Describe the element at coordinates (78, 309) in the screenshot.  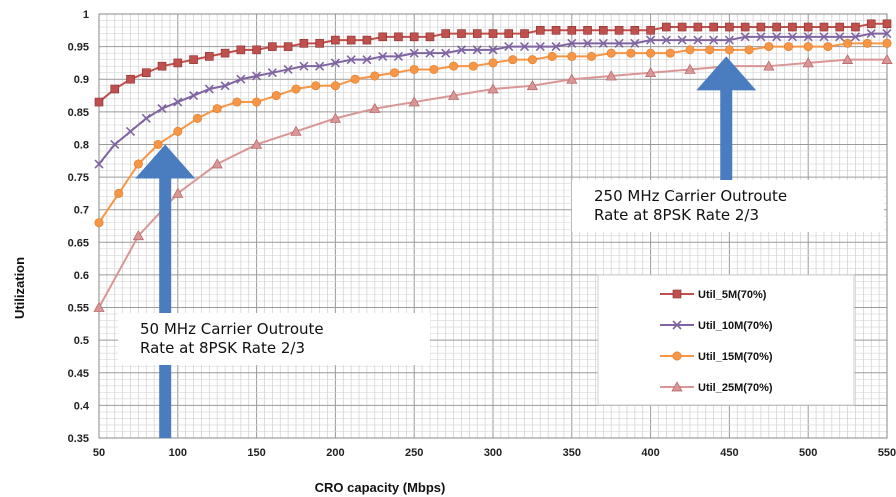
I see `y-tick-label: 0.55` at that location.